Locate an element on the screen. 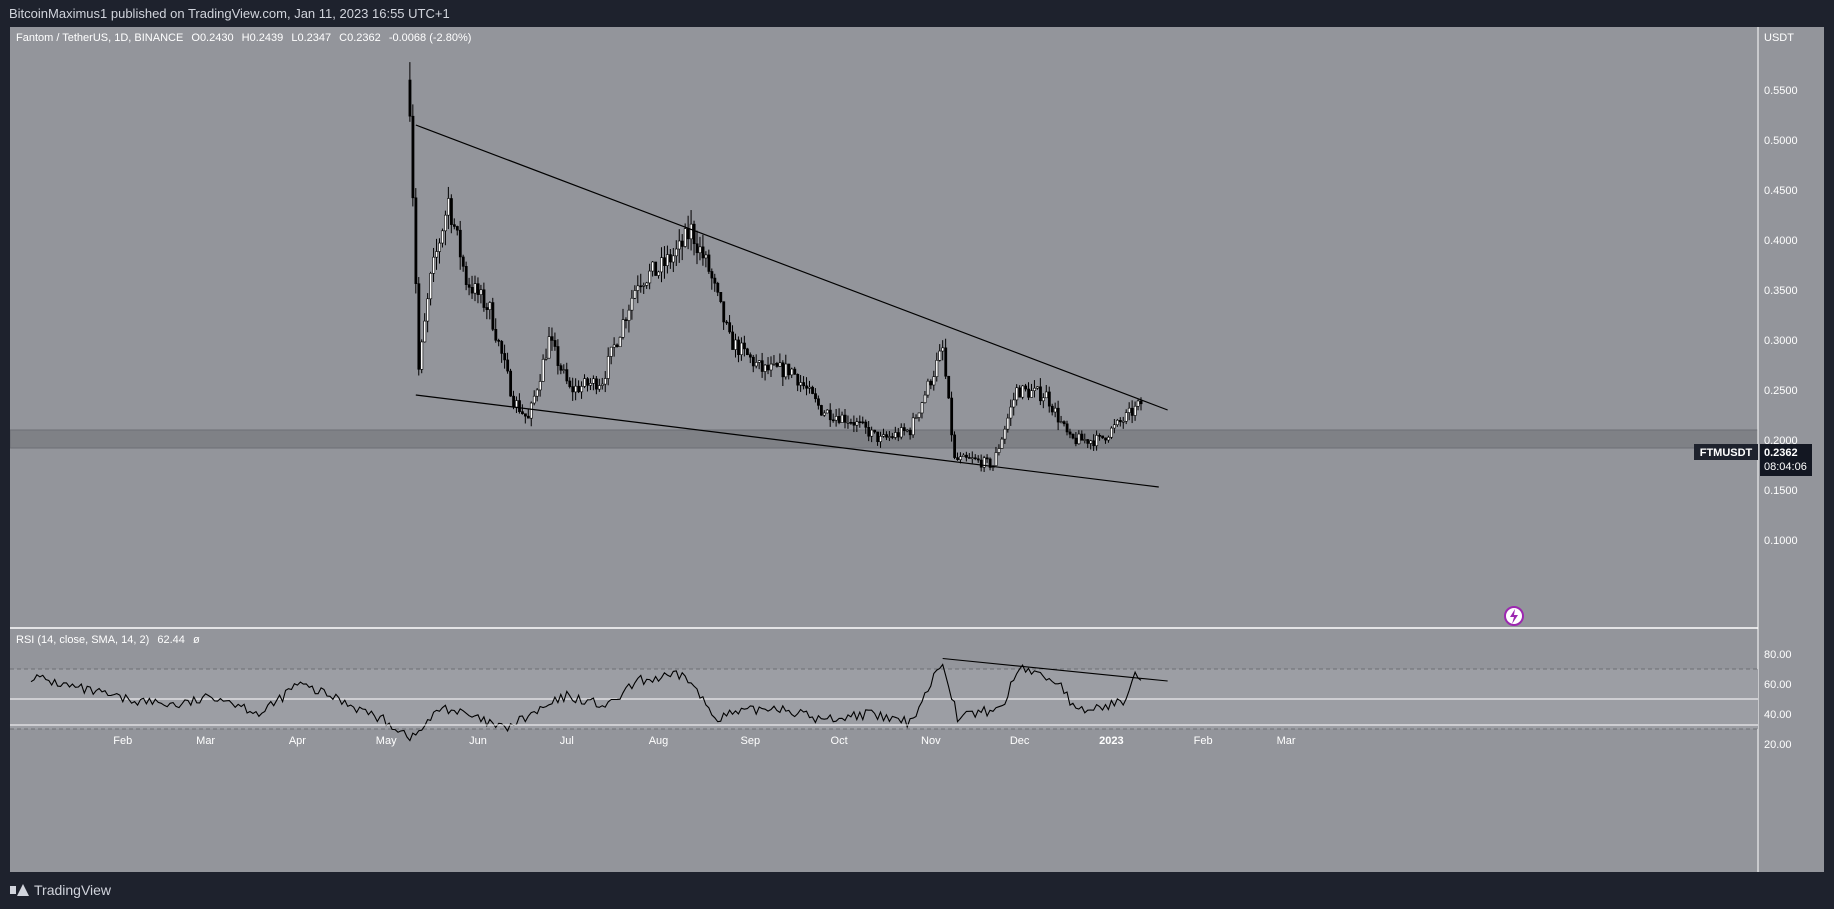 The image size is (1834, 909). time-tick-label: Feb is located at coordinates (1203, 741).